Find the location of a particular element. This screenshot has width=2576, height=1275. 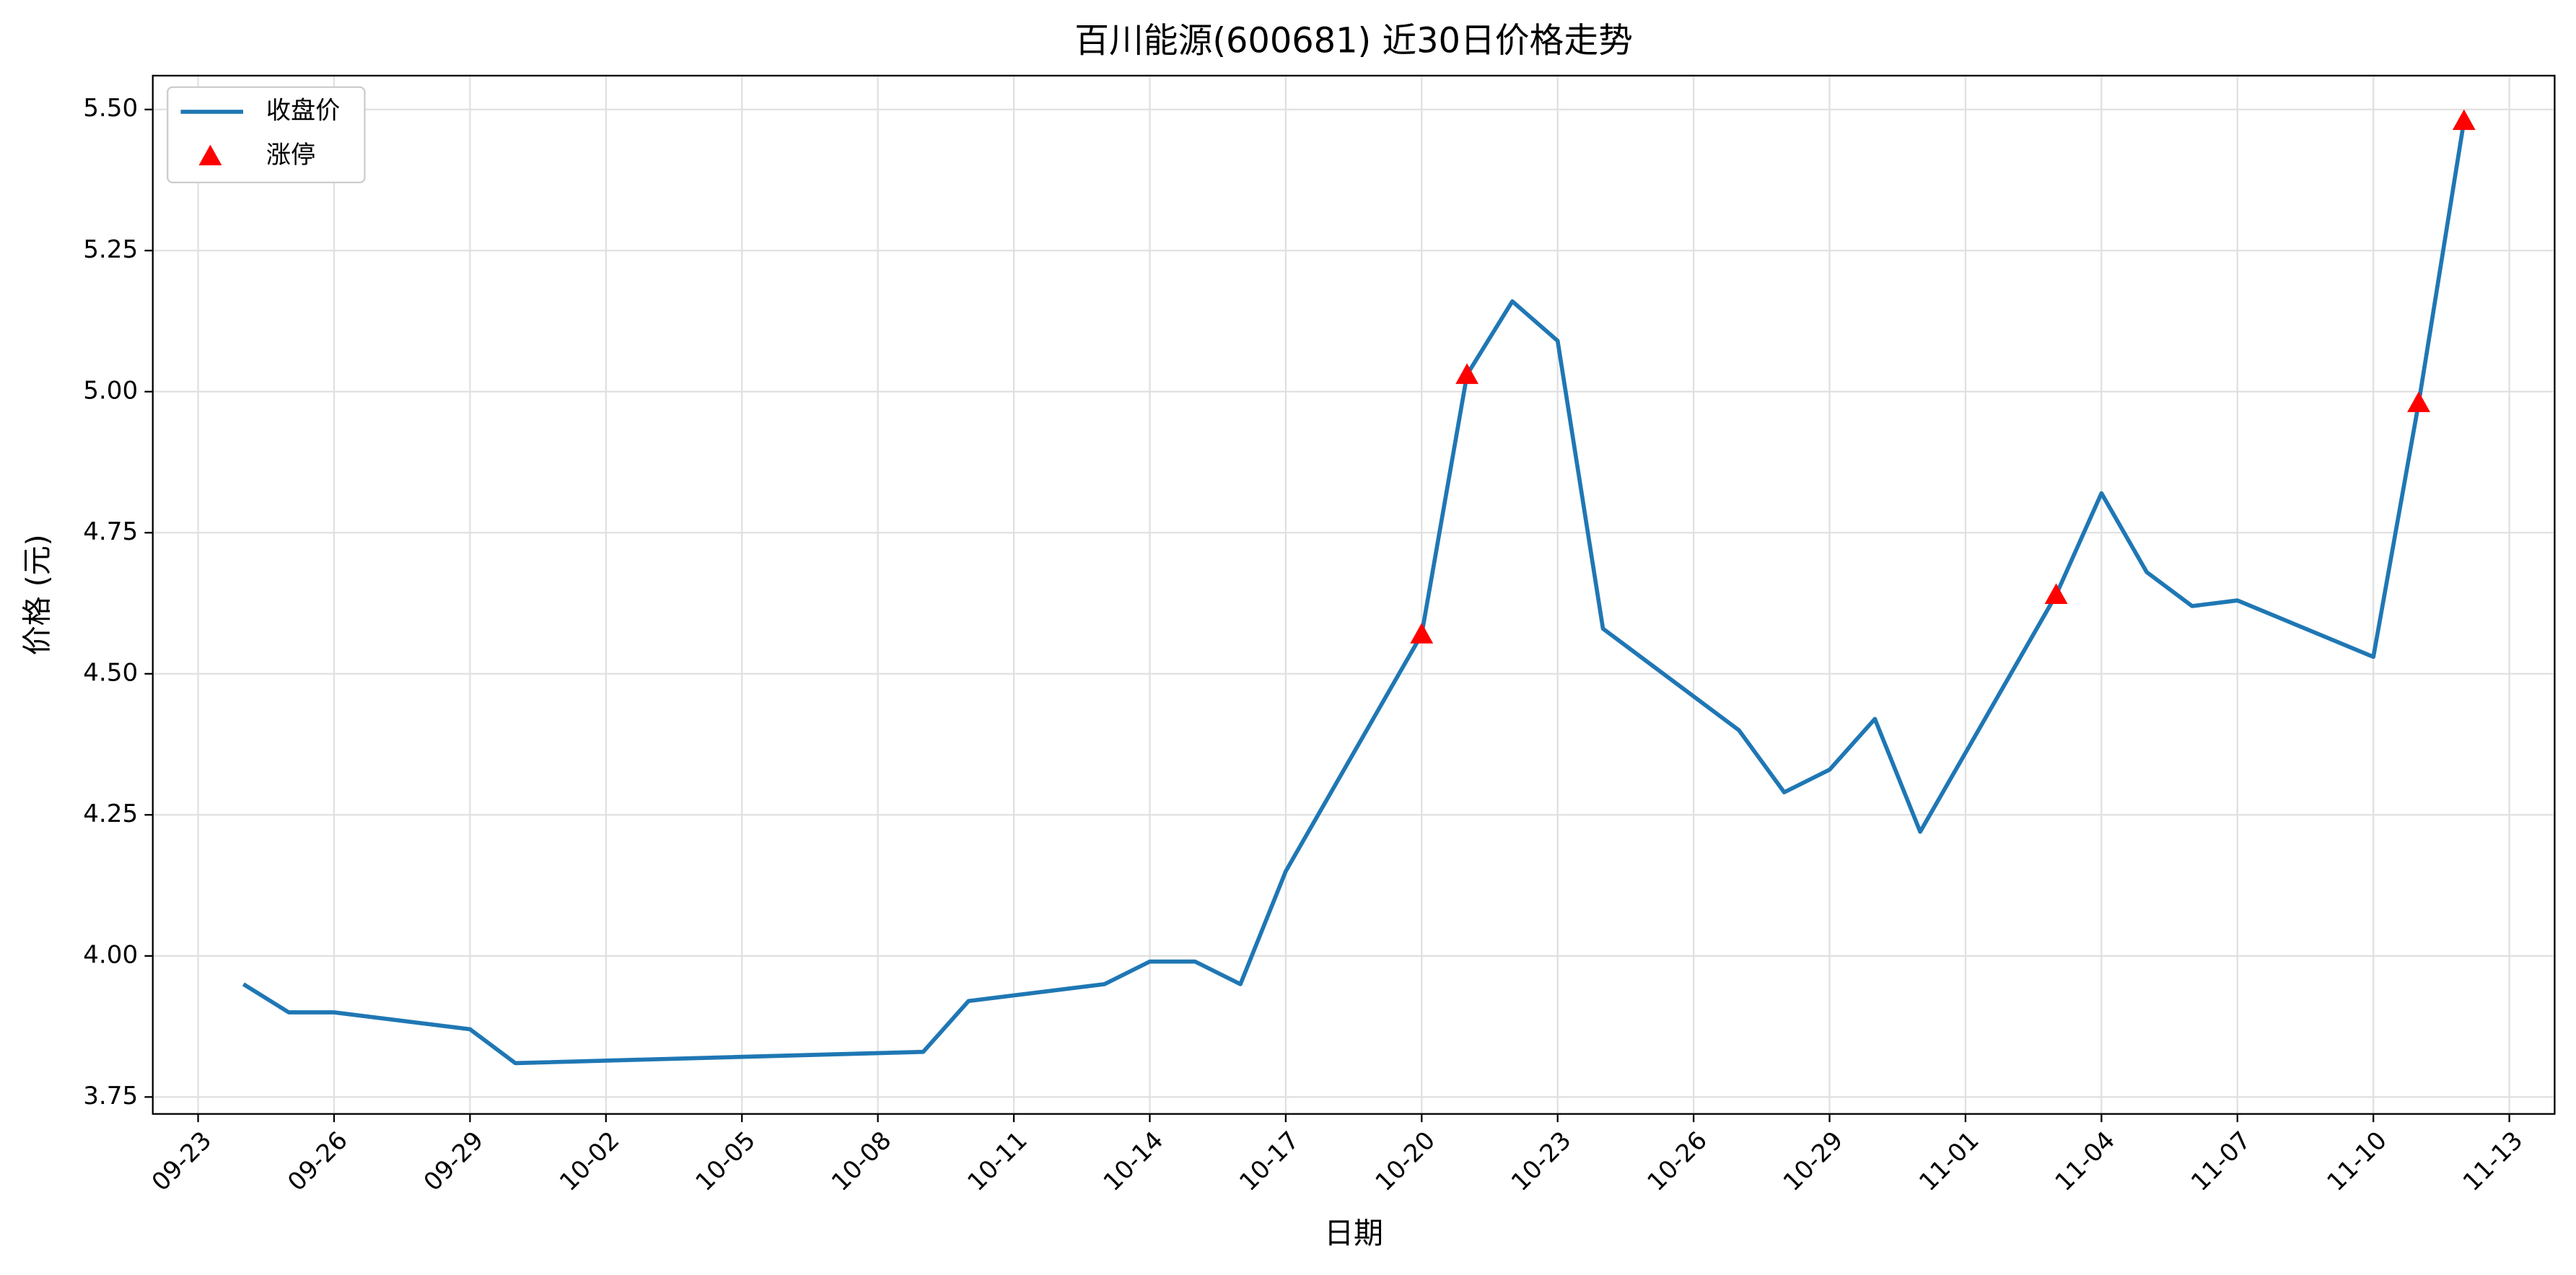

y-tick-label: 4.75 is located at coordinates (110, 531).